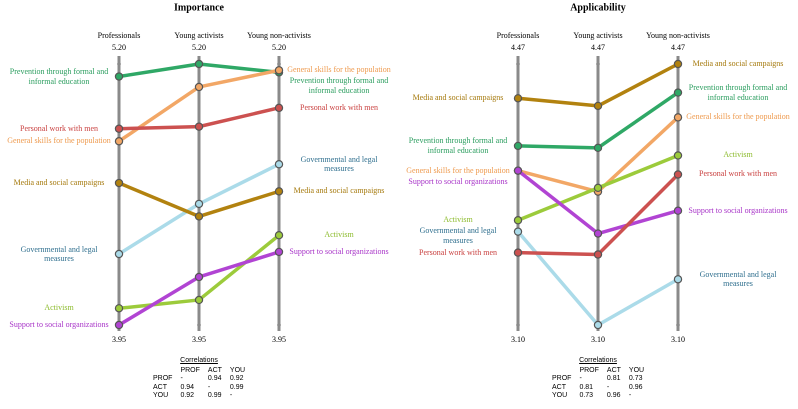 This screenshot has width=798, height=409. Describe the element at coordinates (339, 235) in the screenshot. I see `series-label: Activism` at that location.